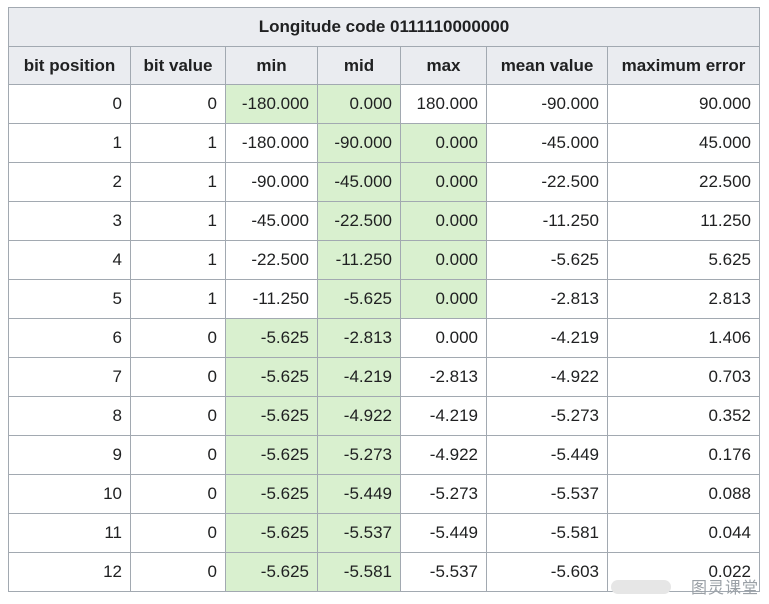 This screenshot has height=604, width=769. I want to click on watermark: 图灵课堂, so click(724, 587).